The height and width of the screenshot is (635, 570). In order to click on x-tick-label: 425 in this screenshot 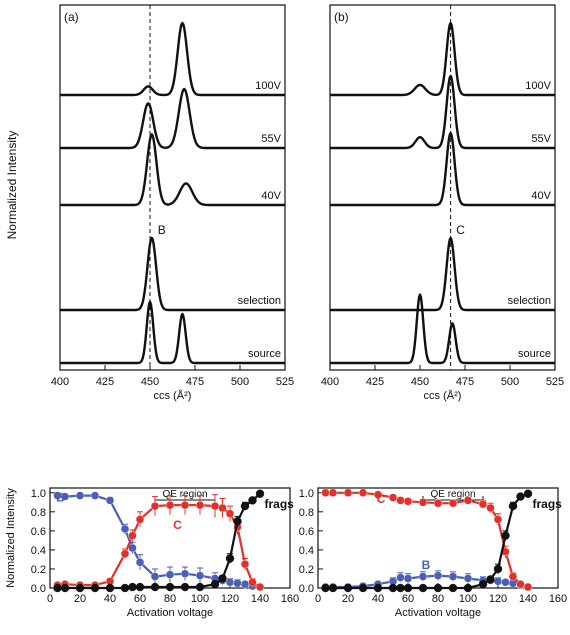, I will do `click(105, 382)`.